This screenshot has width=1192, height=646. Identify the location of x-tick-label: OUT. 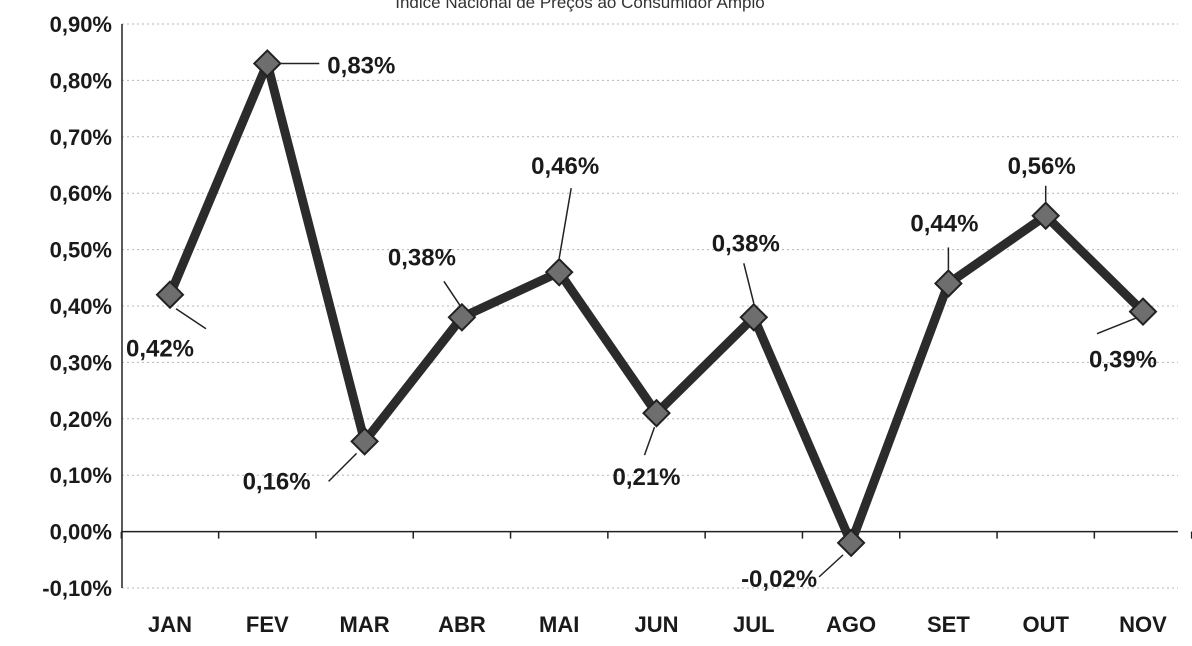
(1045, 624).